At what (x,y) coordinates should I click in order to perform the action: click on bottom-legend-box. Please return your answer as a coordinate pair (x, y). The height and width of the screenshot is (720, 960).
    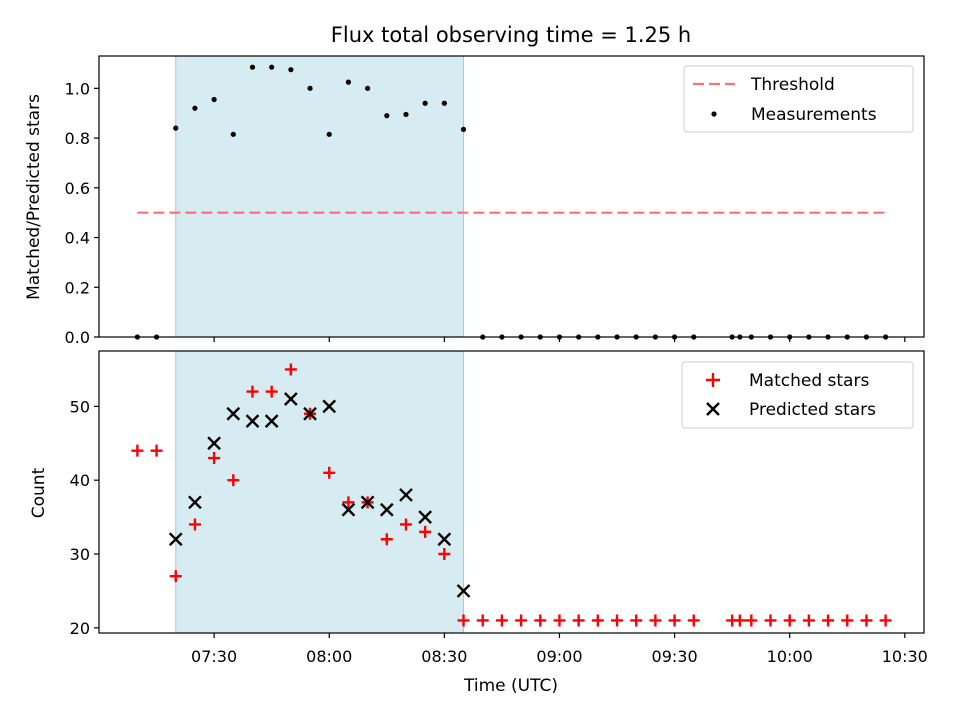
    Looking at the image, I should click on (797, 395).